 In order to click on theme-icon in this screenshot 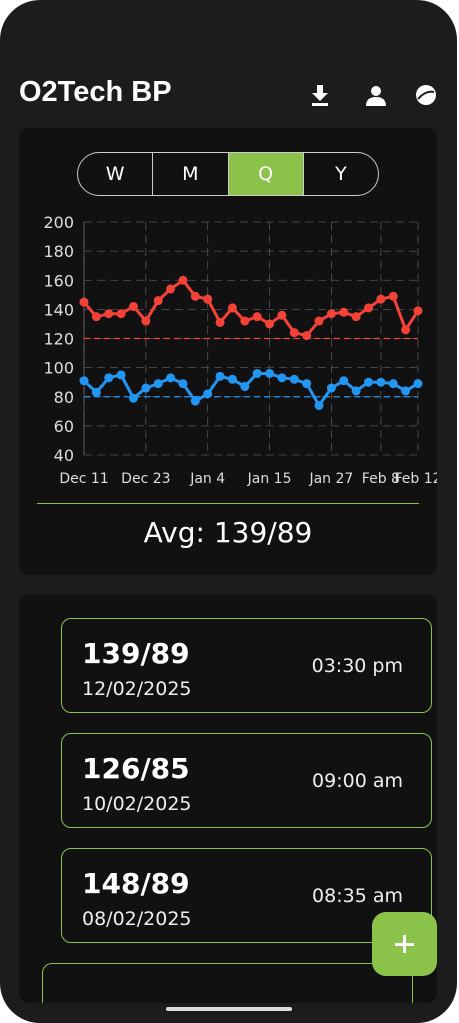, I will do `click(426, 95)`.